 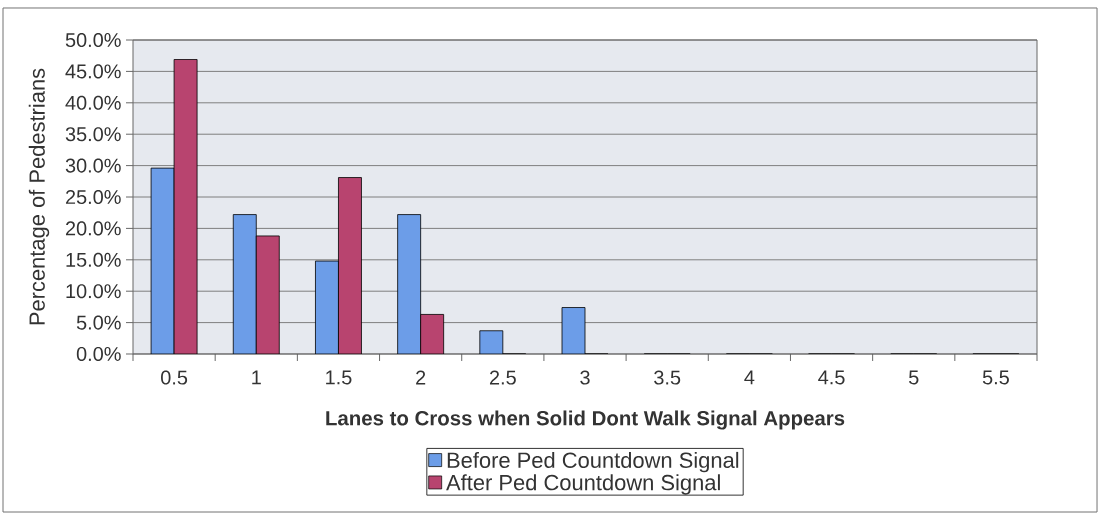 What do you see at coordinates (93, 71) in the screenshot?
I see `y-tick-label: 45.0%` at bounding box center [93, 71].